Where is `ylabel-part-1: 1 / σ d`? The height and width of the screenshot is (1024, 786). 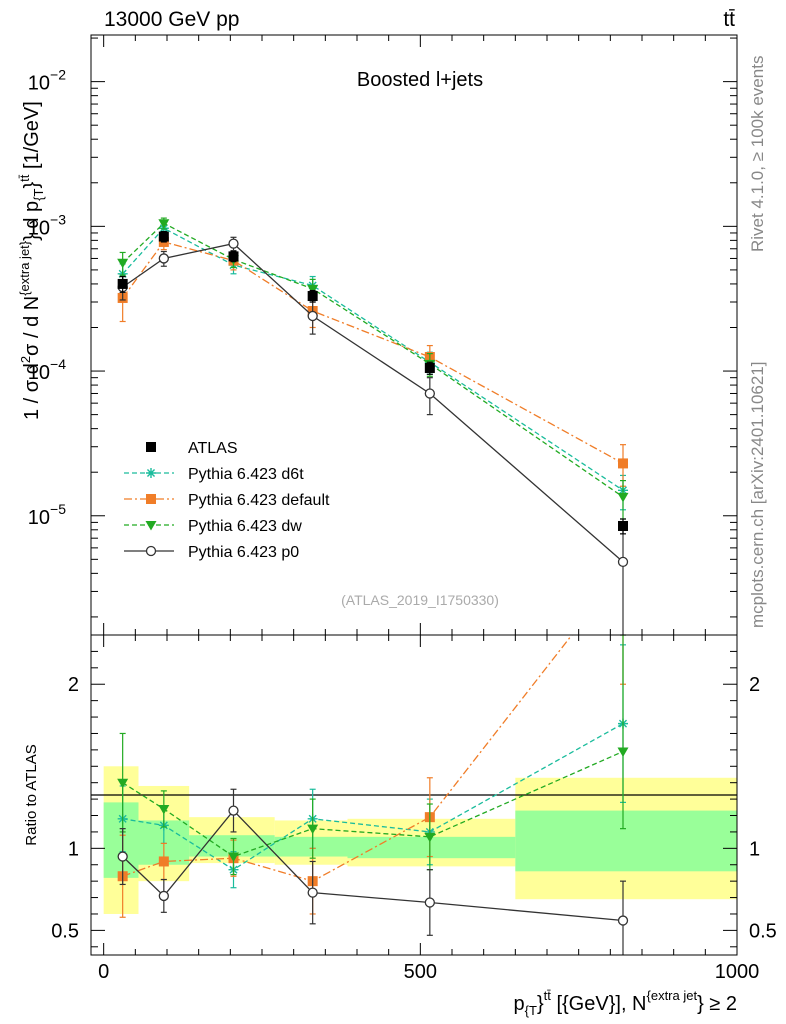 ylabel-part-1: 1 / σ d is located at coordinates (32, 391).